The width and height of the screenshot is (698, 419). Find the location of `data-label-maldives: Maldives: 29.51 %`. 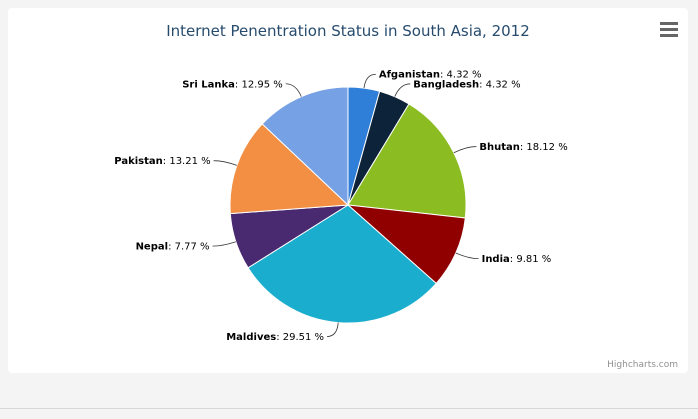

data-label-maldives: Maldives: 29.51 % is located at coordinates (275, 337).